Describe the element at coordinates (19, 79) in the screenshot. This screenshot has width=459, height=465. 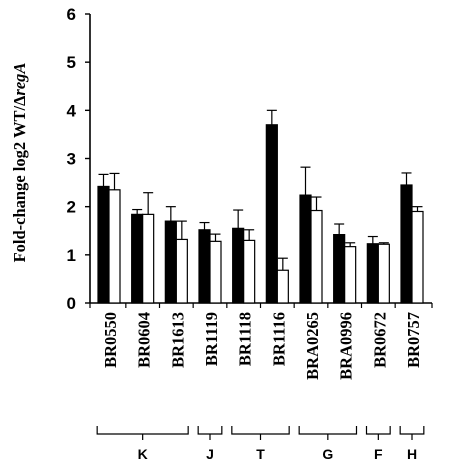
I see `y-axis-title-gene: regA` at that location.